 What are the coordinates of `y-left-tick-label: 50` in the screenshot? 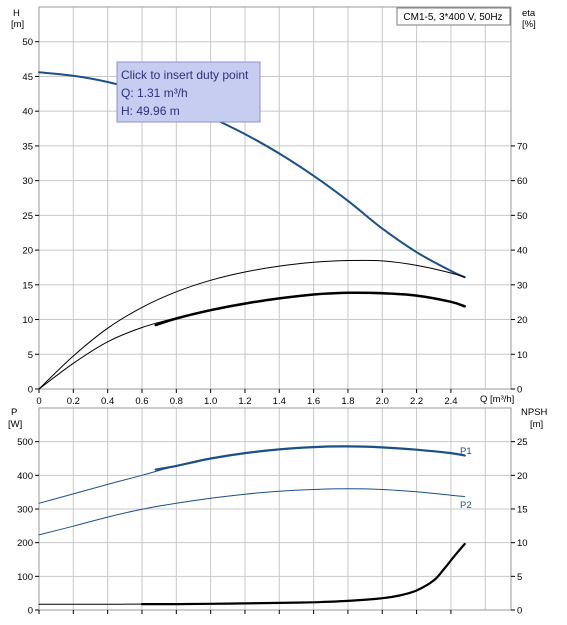 It's located at (27, 42).